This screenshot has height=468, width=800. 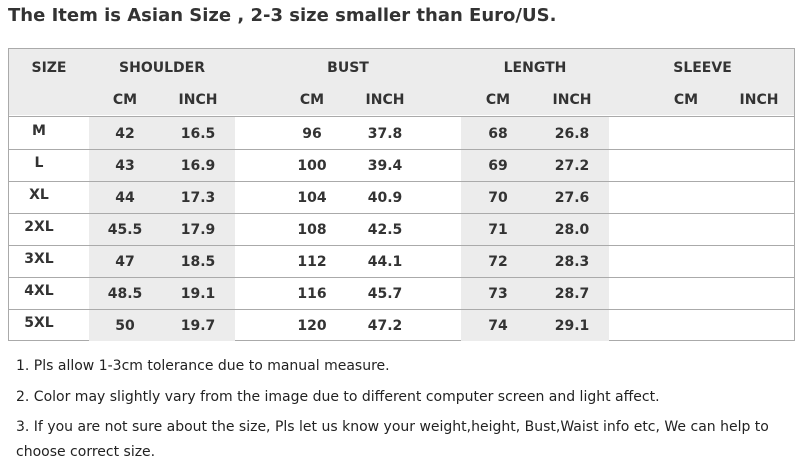 I want to click on table-cell: 73, so click(x=498, y=294).